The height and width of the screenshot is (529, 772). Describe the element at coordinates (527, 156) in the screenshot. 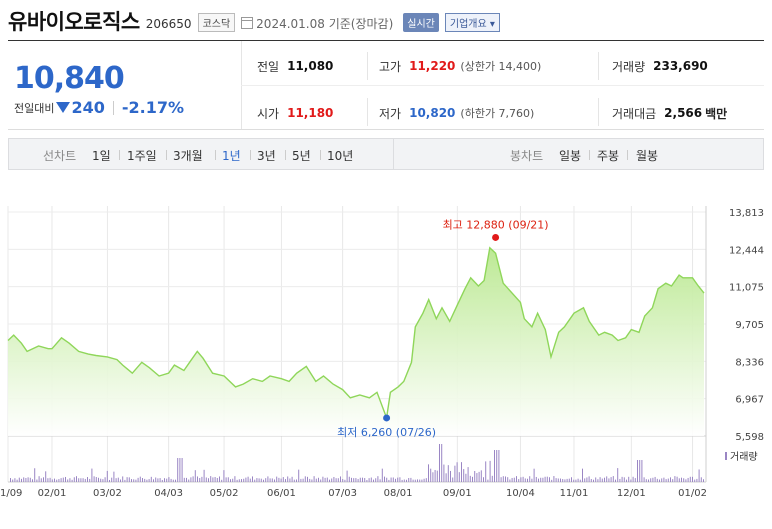

I see `candle-chart-label: 봉차트` at that location.